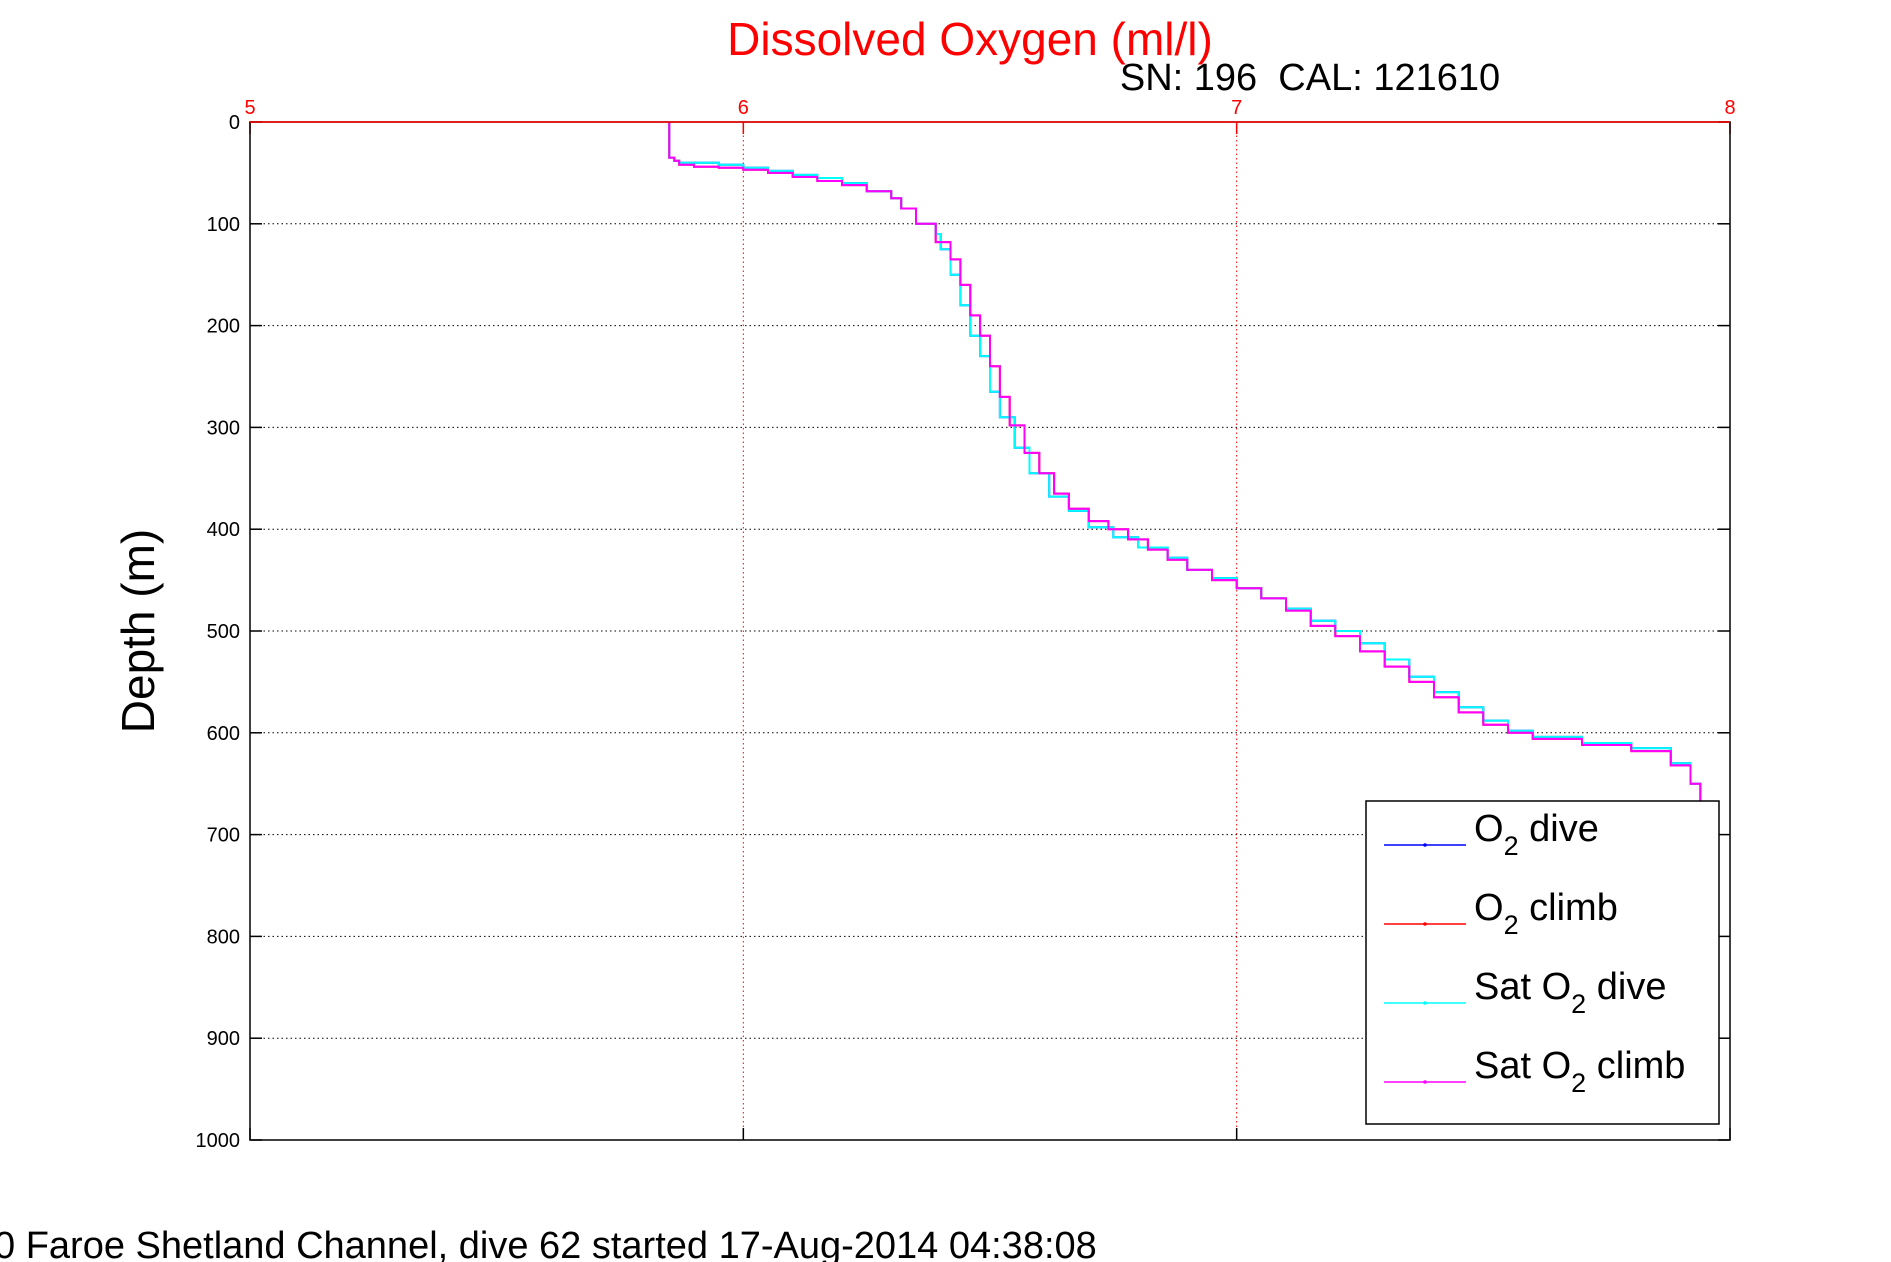 Image resolution: width=1891 pixels, height=1262 pixels. I want to click on y-tick-label: 800, so click(223, 937).